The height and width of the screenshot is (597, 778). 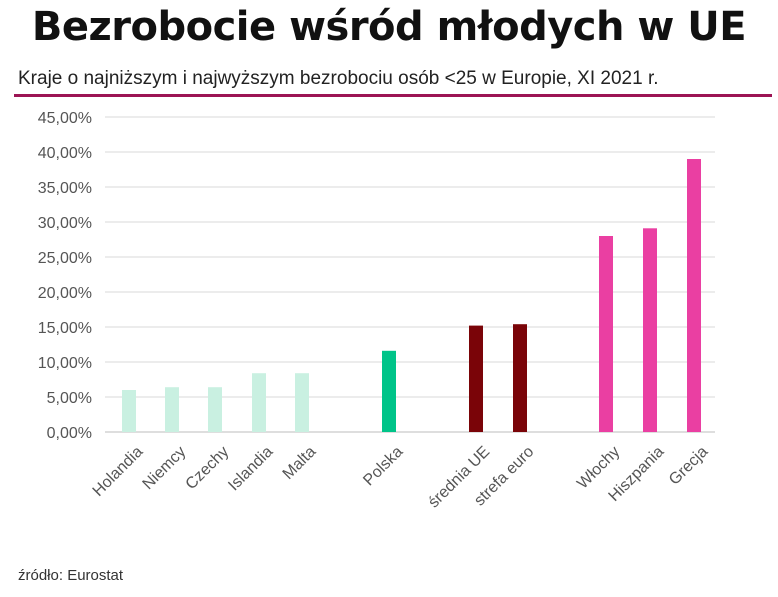 I want to click on y-tick-label: 40,00%, so click(x=65, y=153).